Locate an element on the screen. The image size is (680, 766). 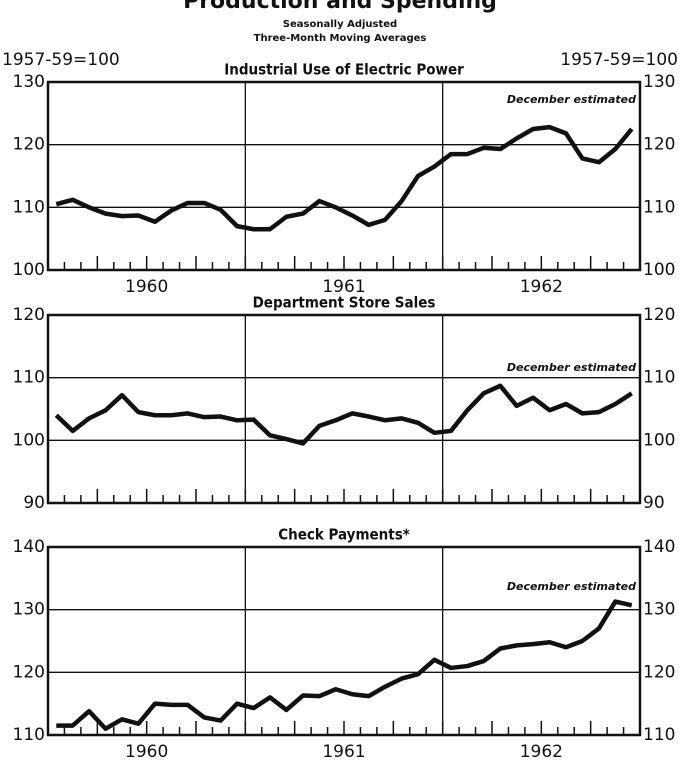
panel-title: Industrial Use of Electric Power is located at coordinates (344, 70).